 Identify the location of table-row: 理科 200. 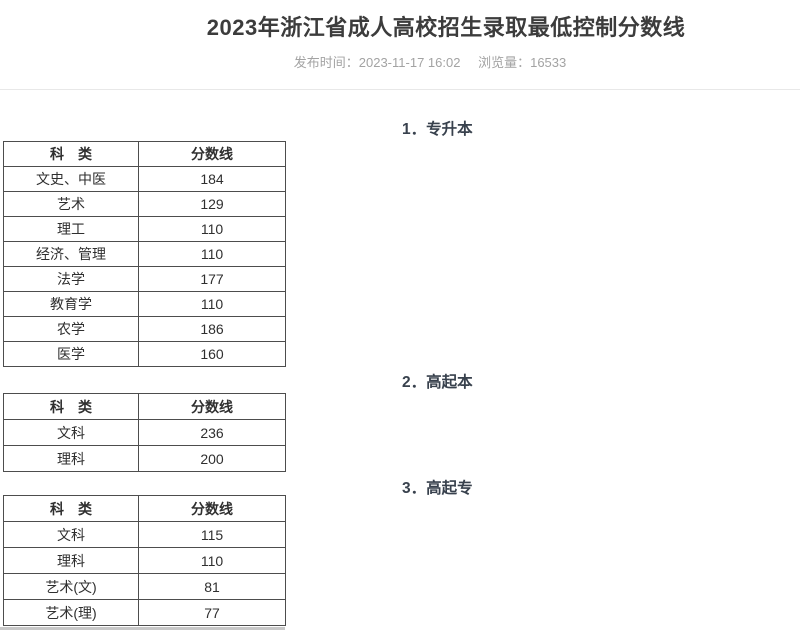
(144, 458).